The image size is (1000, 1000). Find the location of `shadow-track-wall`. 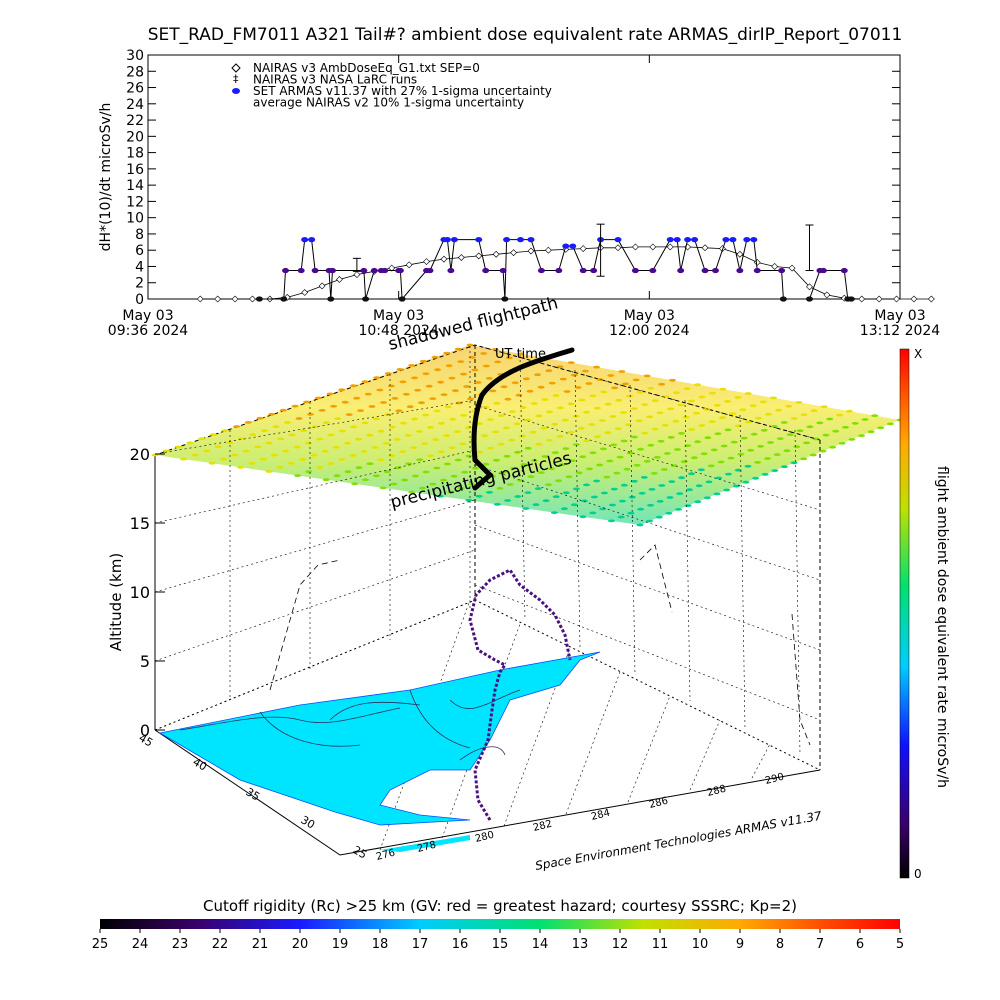

shadow-track-wall is located at coordinates (305, 625).